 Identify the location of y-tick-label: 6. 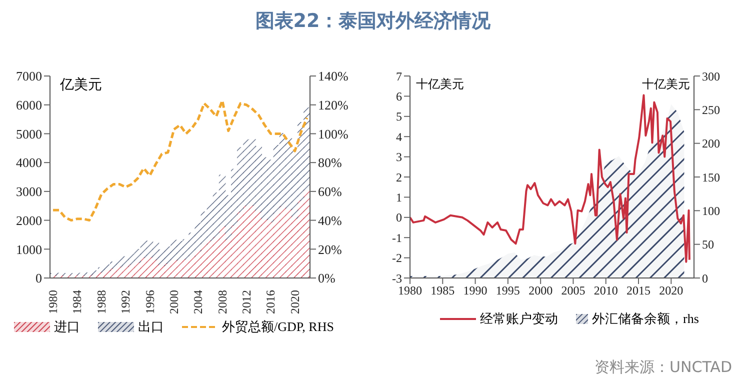
(399, 96).